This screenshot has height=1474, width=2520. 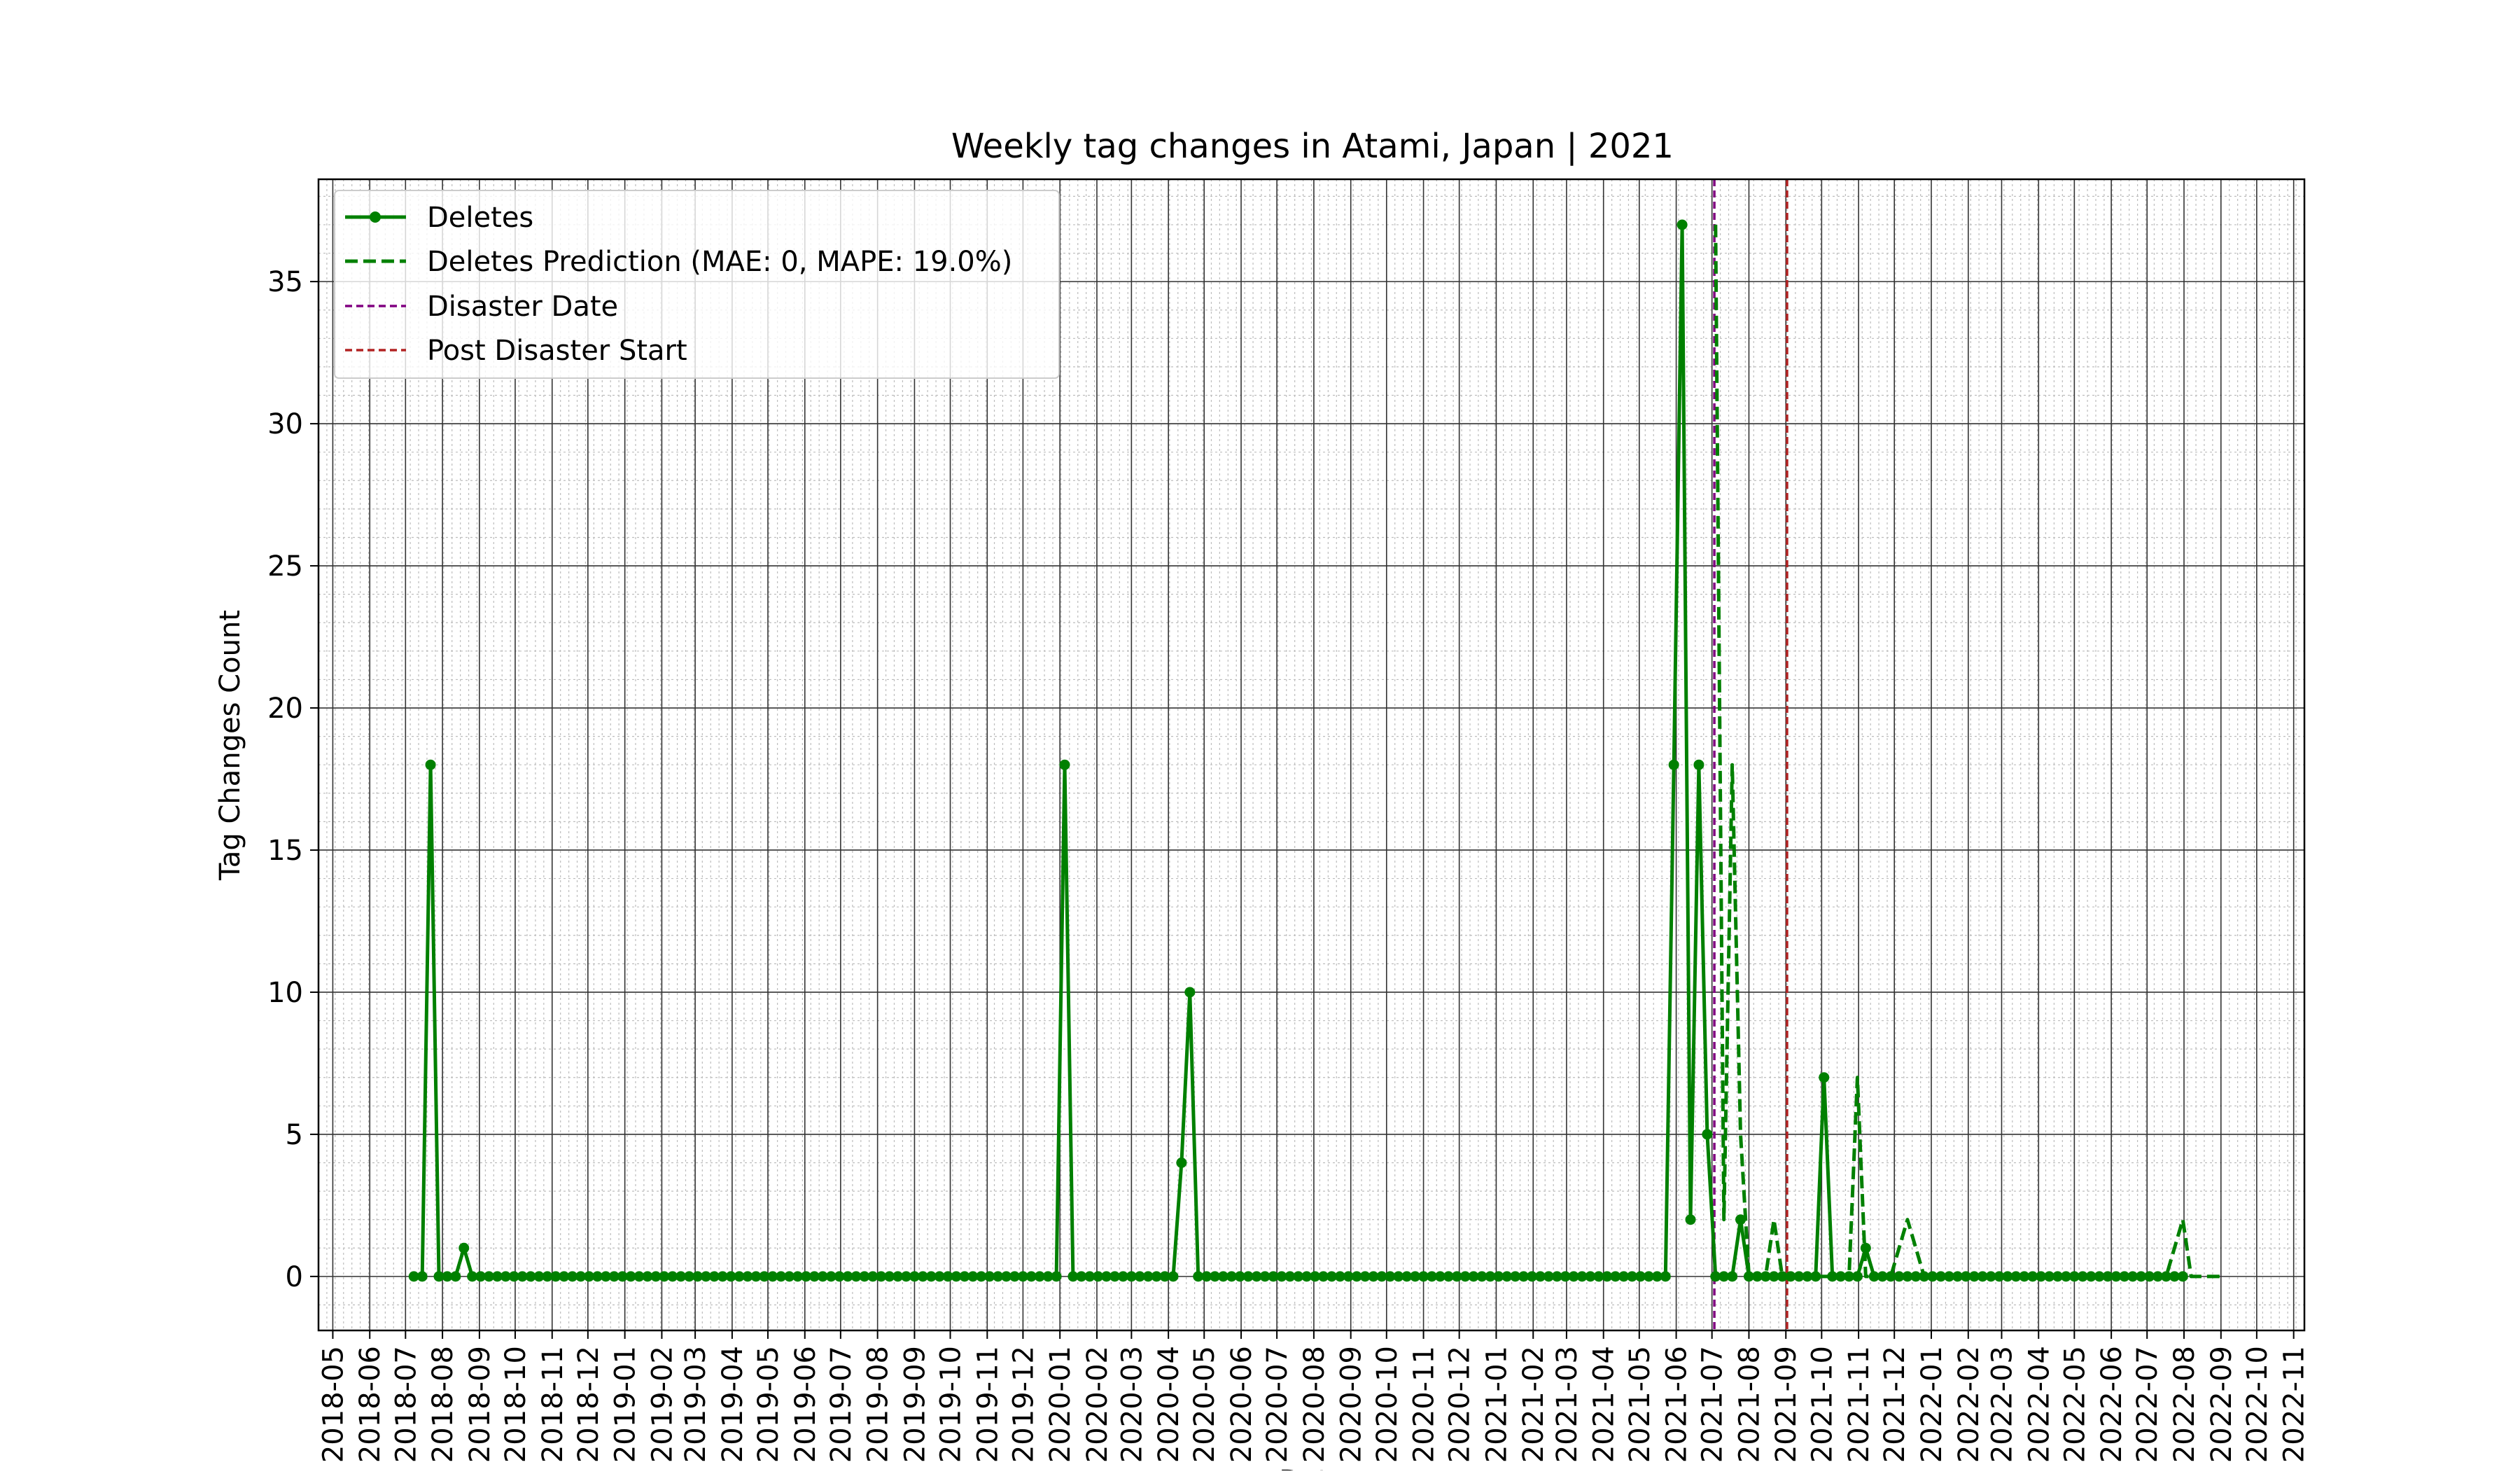 I want to click on x-tick-label: 2019-05, so click(x=768, y=1405).